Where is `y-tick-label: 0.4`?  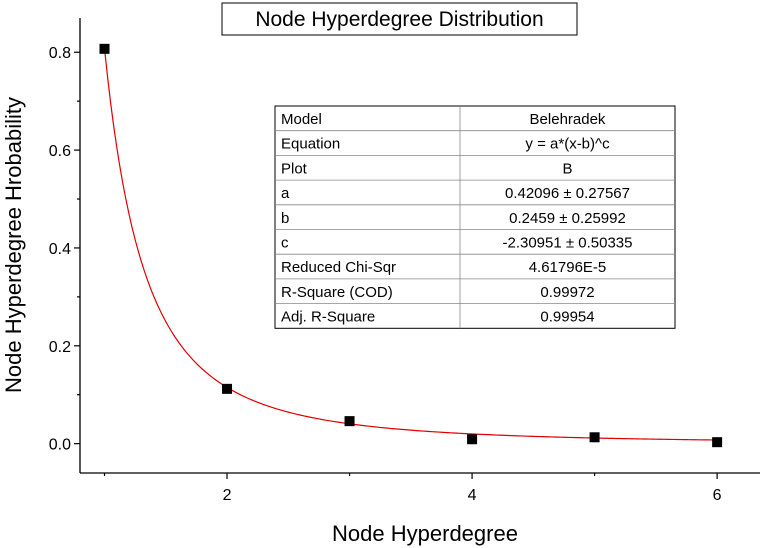
y-tick-label: 0.4 is located at coordinates (60, 249).